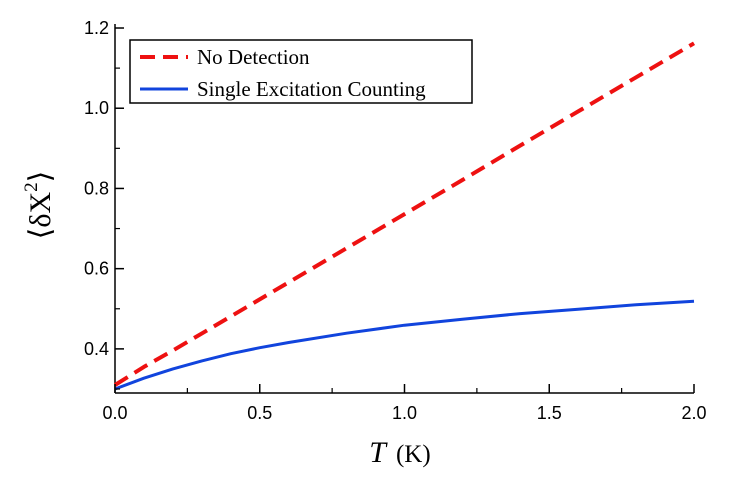 The image size is (747, 479). What do you see at coordinates (96, 188) in the screenshot?
I see `y-tick-label: 0.8` at bounding box center [96, 188].